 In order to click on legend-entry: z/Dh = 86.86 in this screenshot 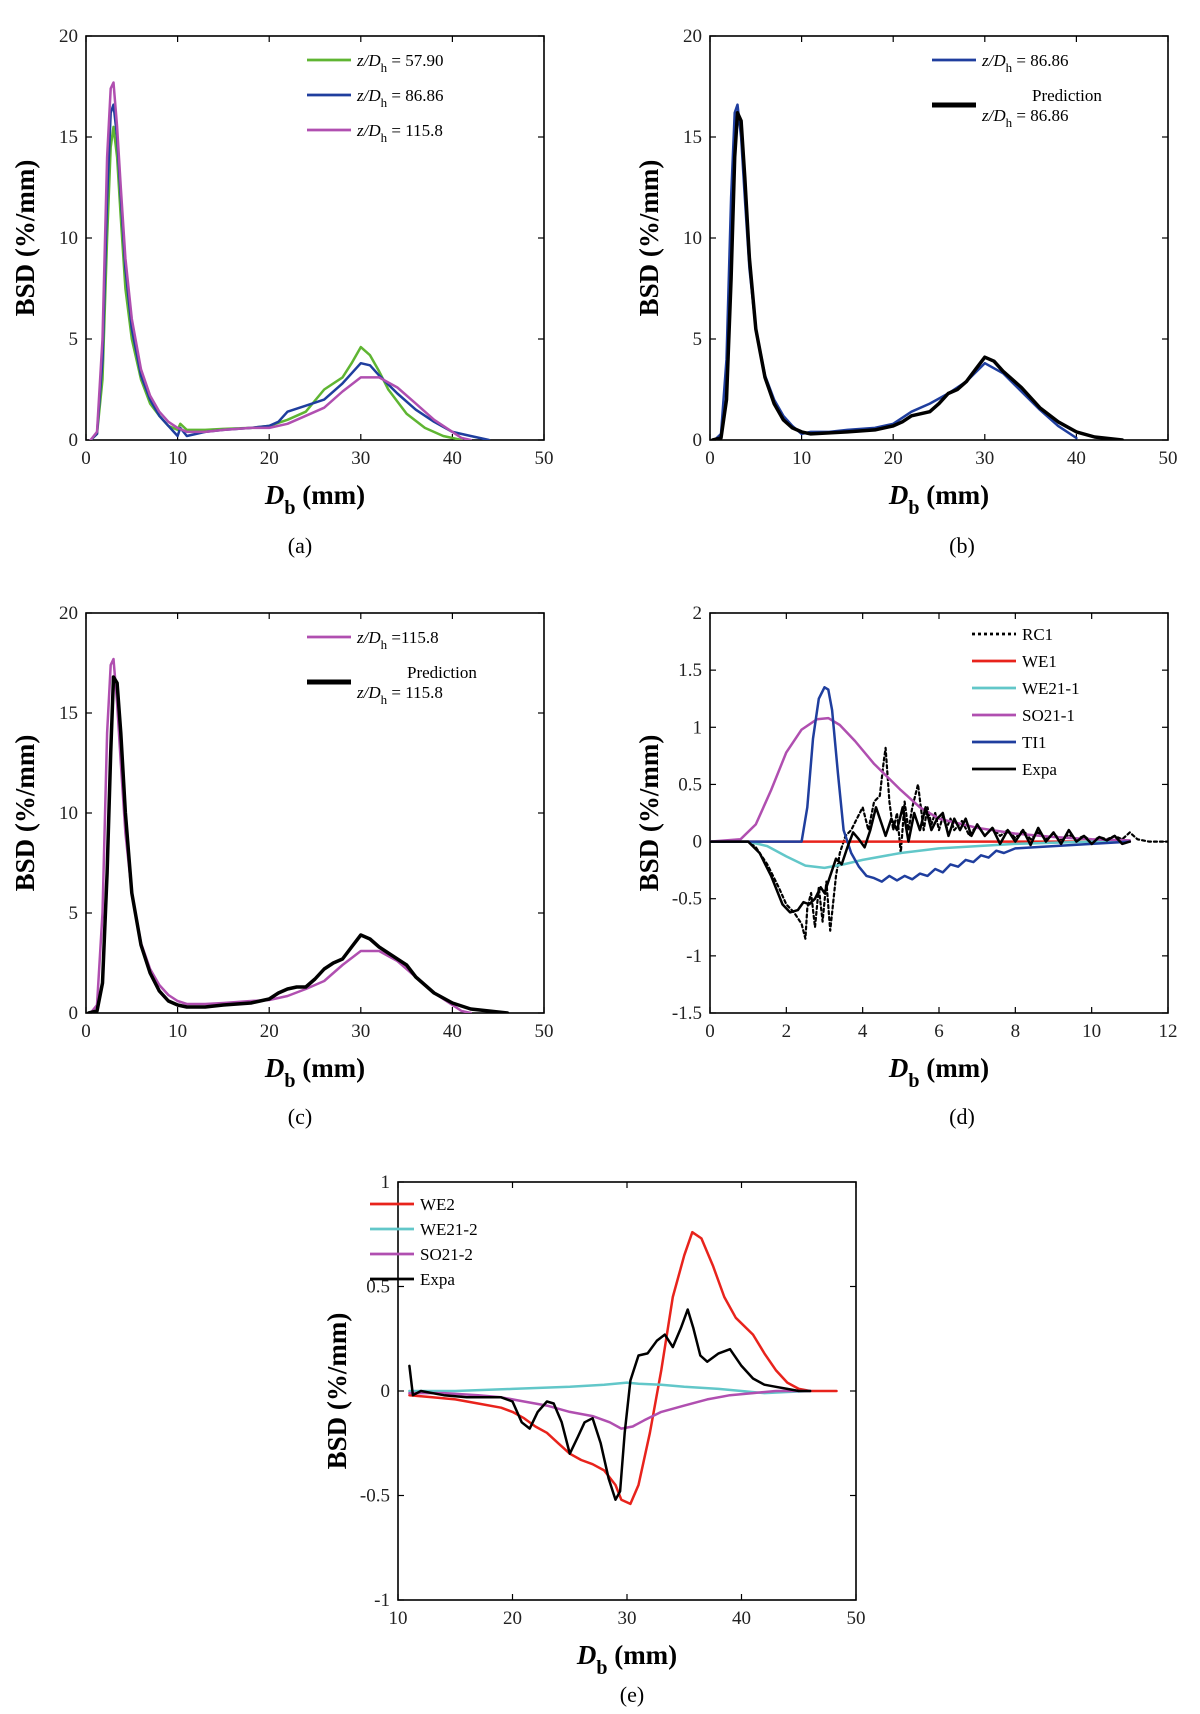, I will do `click(1000, 63)`.